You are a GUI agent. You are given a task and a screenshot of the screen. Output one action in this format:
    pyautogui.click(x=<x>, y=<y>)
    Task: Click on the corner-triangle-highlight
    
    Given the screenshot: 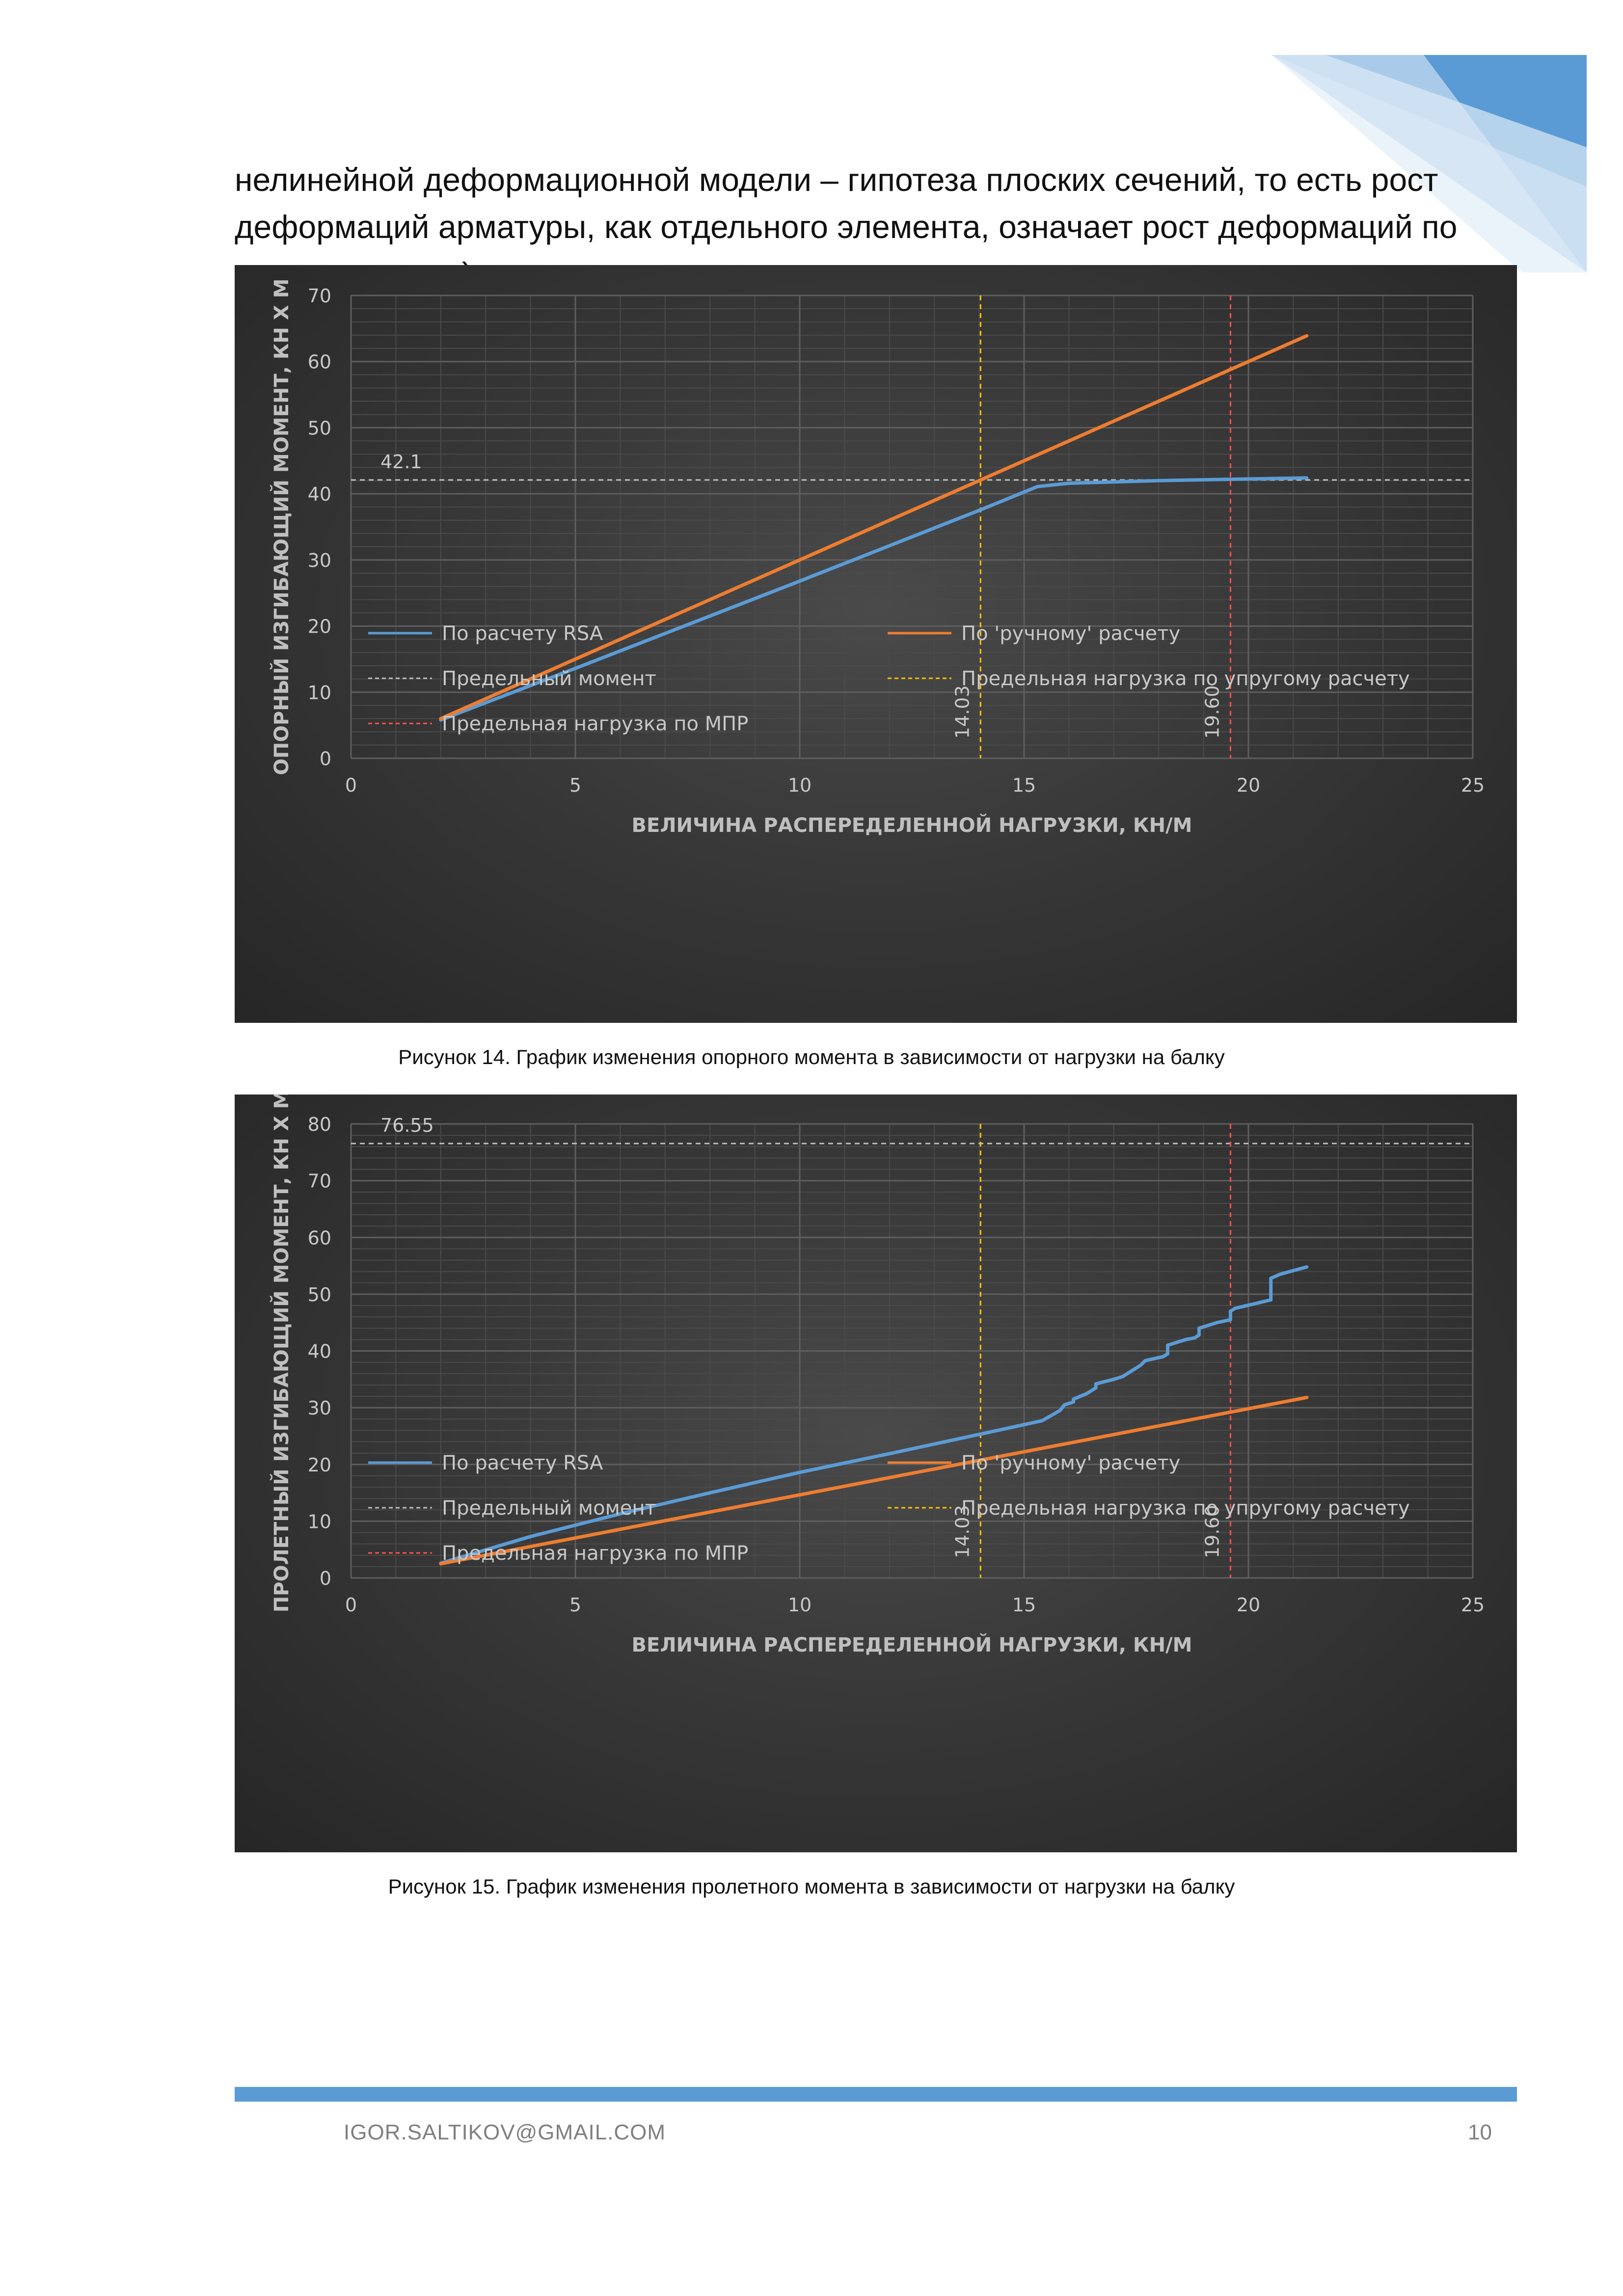 What is the action you would take?
    pyautogui.click(x=1429, y=163)
    